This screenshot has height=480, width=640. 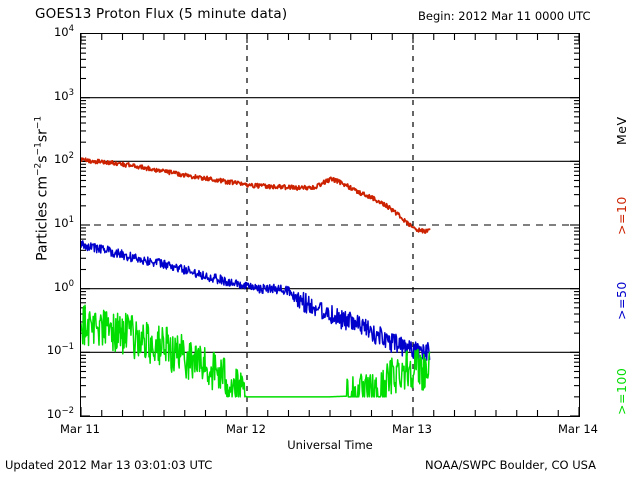 What do you see at coordinates (60, 350) in the screenshot?
I see `y-tick-label: 10⁻¹` at bounding box center [60, 350].